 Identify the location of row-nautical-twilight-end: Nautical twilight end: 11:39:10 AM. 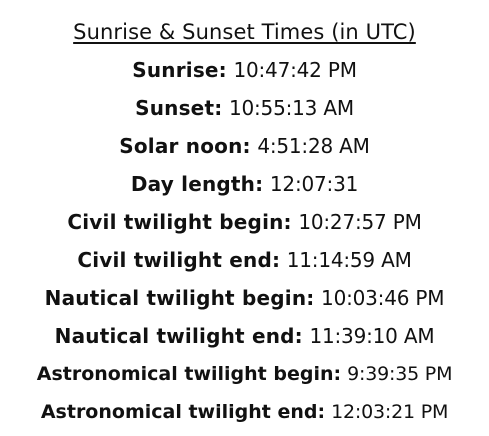
(244, 341).